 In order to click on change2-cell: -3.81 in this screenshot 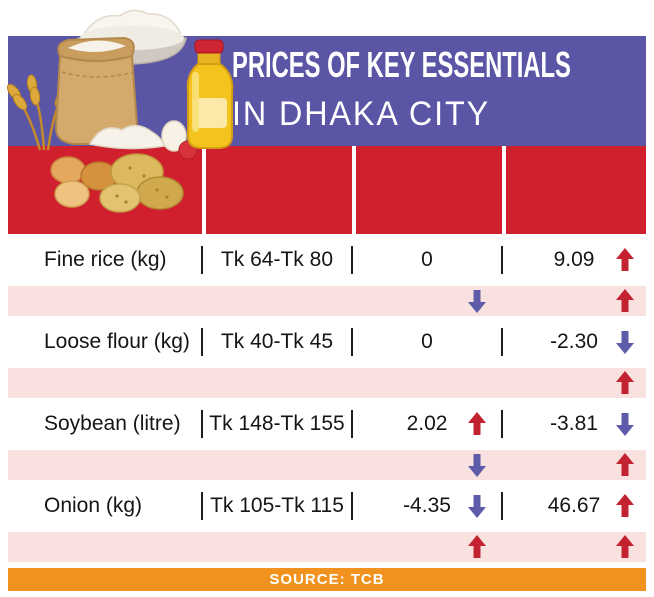, I will do `click(573, 424)`.